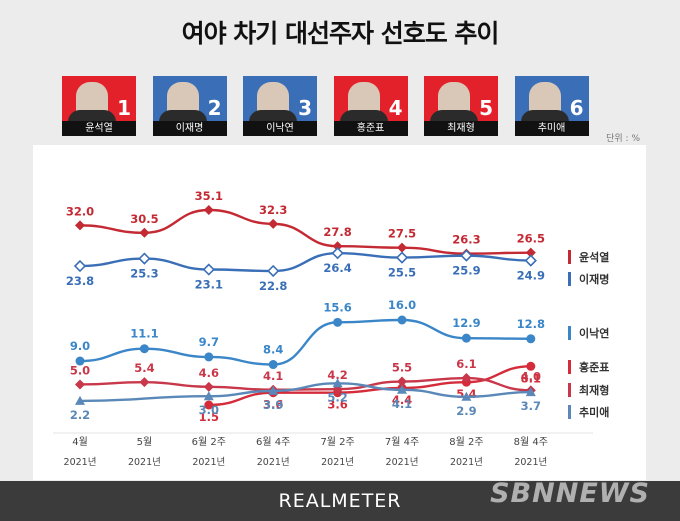  I want to click on data-label: 3.6, so click(273, 405).